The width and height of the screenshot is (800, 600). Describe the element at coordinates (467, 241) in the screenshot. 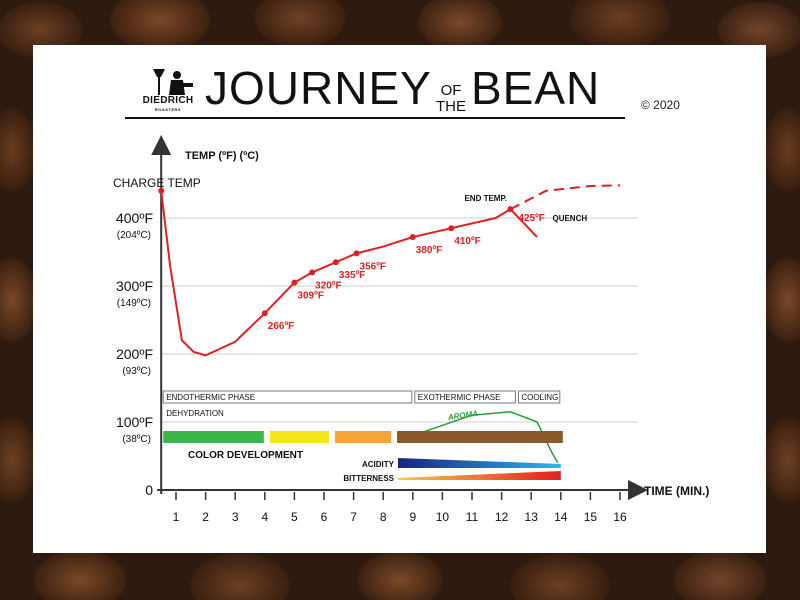

I see `temperature-point-label: 410ºF` at that location.